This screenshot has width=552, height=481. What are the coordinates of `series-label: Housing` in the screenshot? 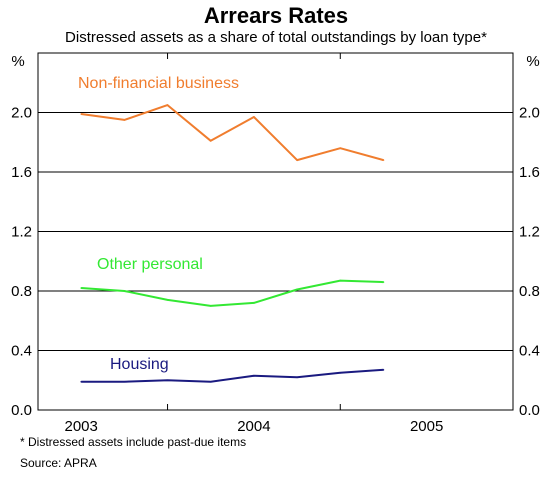 It's located at (139, 364).